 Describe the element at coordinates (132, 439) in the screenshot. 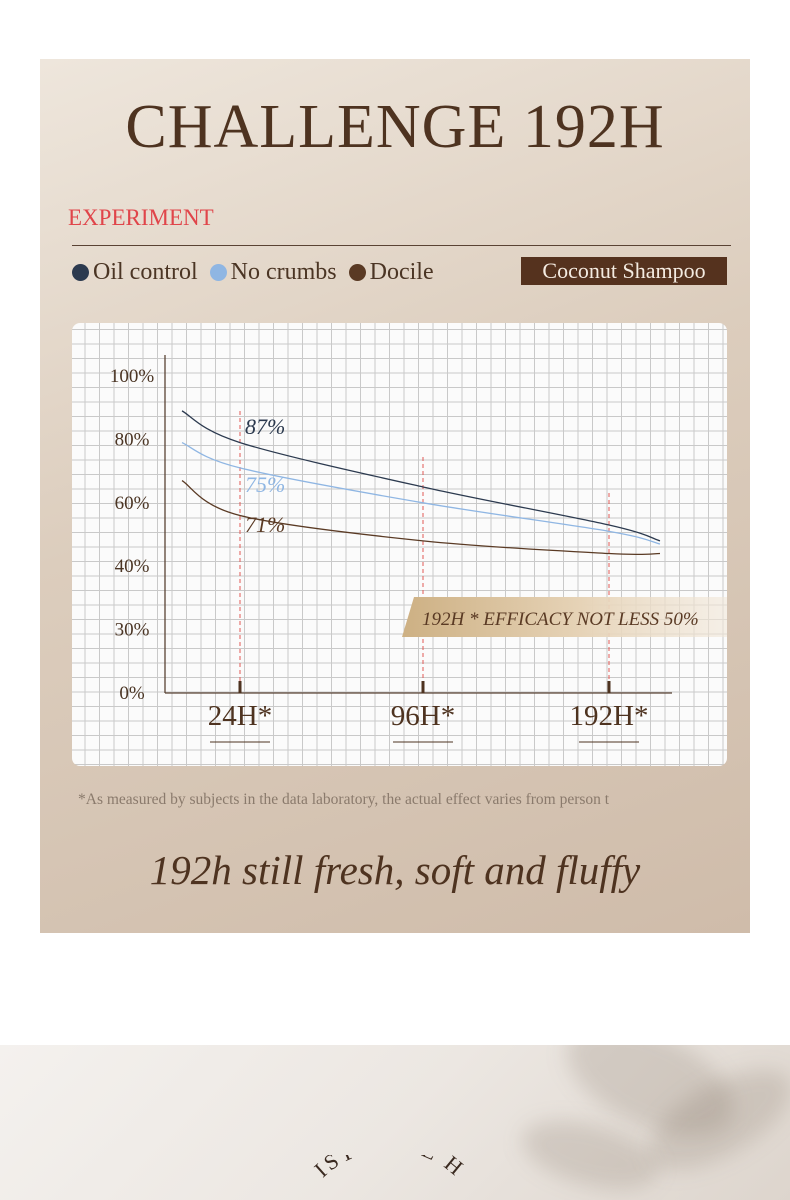

I see `y-tick-label: 80%` at that location.